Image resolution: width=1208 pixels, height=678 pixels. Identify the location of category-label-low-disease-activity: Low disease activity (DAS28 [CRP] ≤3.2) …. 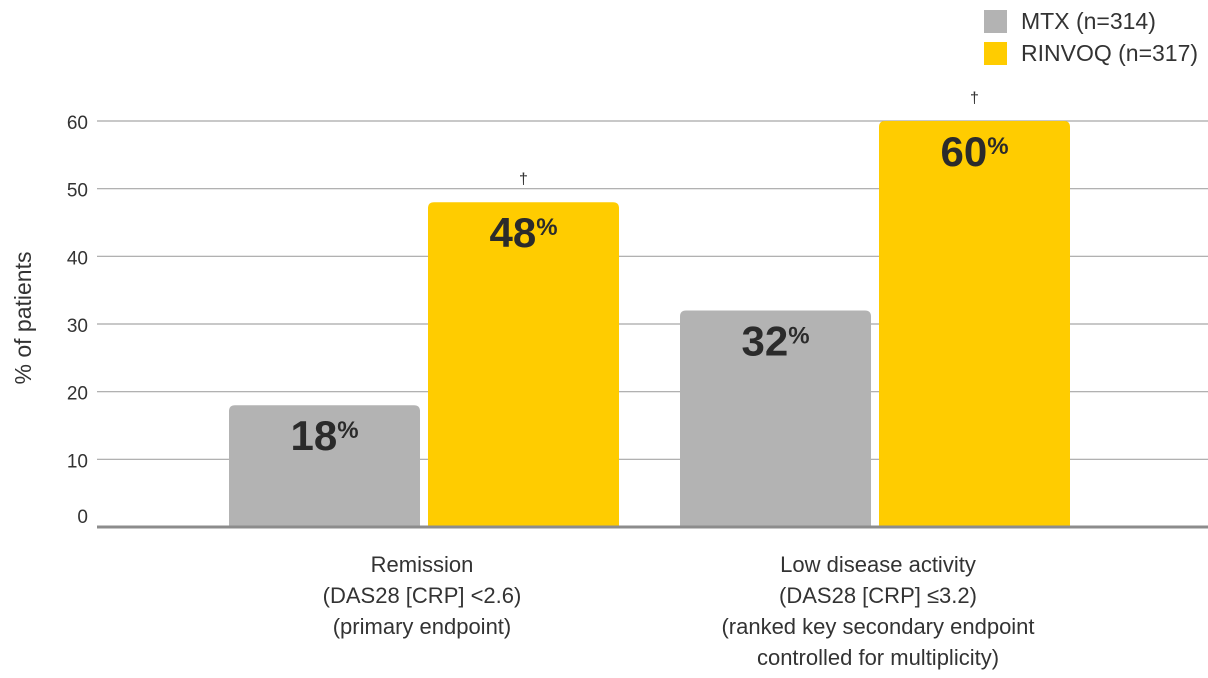
(878, 611).